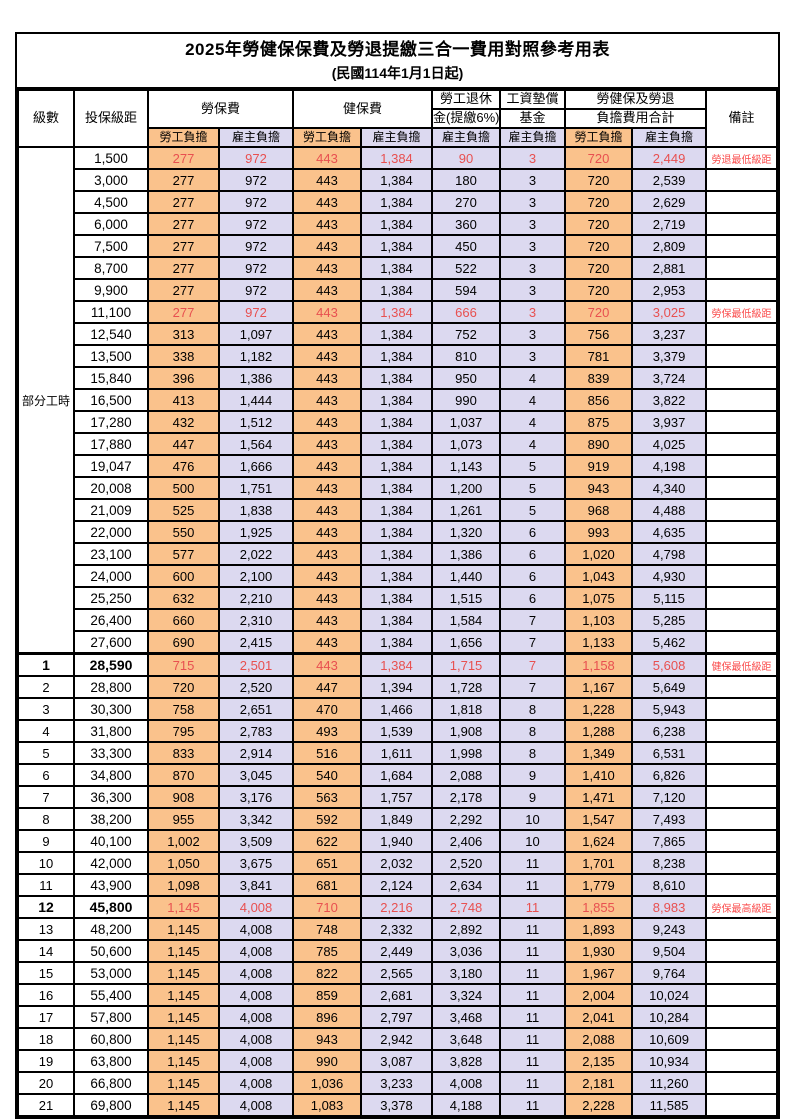 The height and width of the screenshot is (1120, 791). What do you see at coordinates (398, 334) in the screenshot?
I see `table-row: 12,540 313 1,097 443 1,384 752 3 756 3,237` at bounding box center [398, 334].